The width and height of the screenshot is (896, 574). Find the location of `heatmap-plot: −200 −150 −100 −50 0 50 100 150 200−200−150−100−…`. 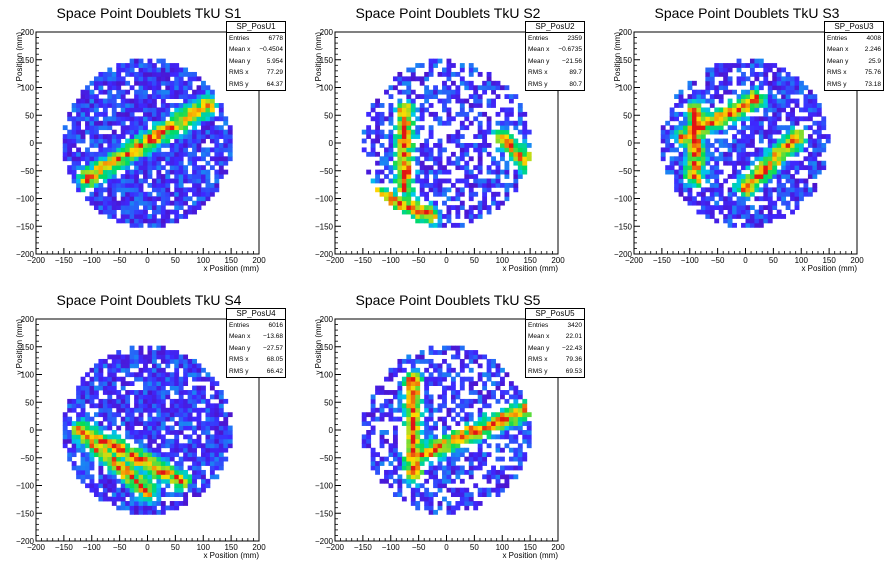

heatmap-plot: −200 −150 −100 −50 0 50 100 150 200−200−150−100−… is located at coordinates (140, 437).